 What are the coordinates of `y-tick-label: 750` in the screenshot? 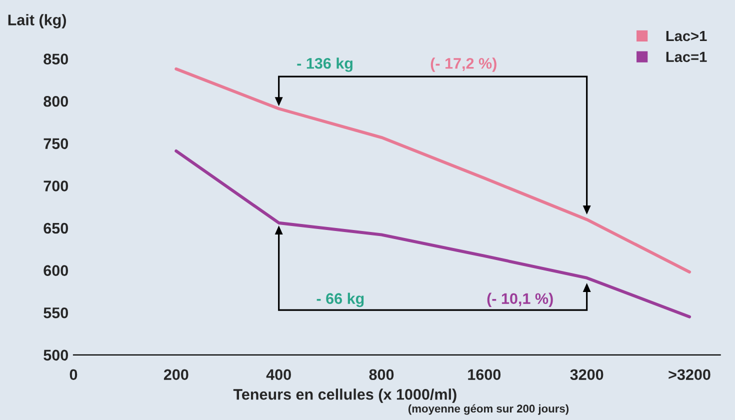 It's located at (56, 144).